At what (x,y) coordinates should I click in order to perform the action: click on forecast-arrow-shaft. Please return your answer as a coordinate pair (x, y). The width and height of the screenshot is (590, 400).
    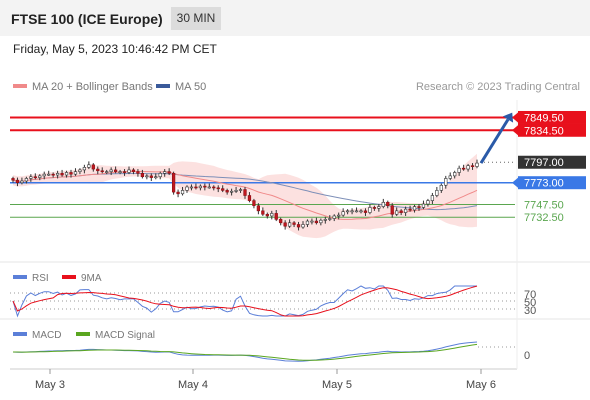
    Looking at the image, I should click on (494, 141).